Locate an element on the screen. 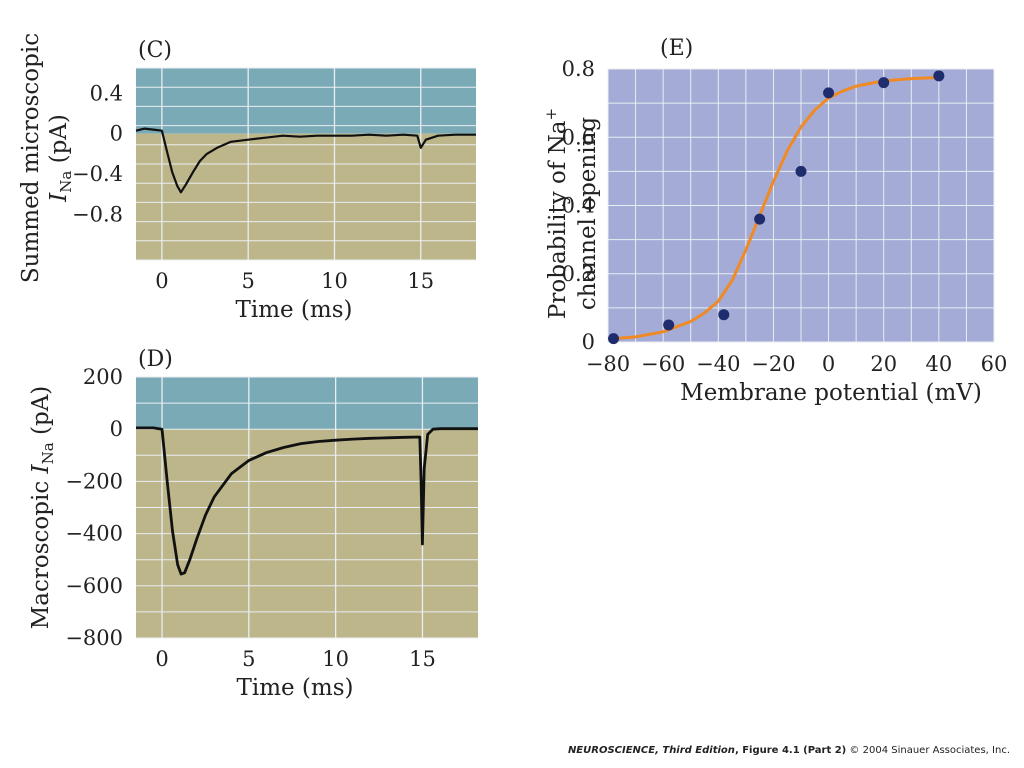 This screenshot has width=1024, height=768. x-tick-label-E: −40 is located at coordinates (718, 364).